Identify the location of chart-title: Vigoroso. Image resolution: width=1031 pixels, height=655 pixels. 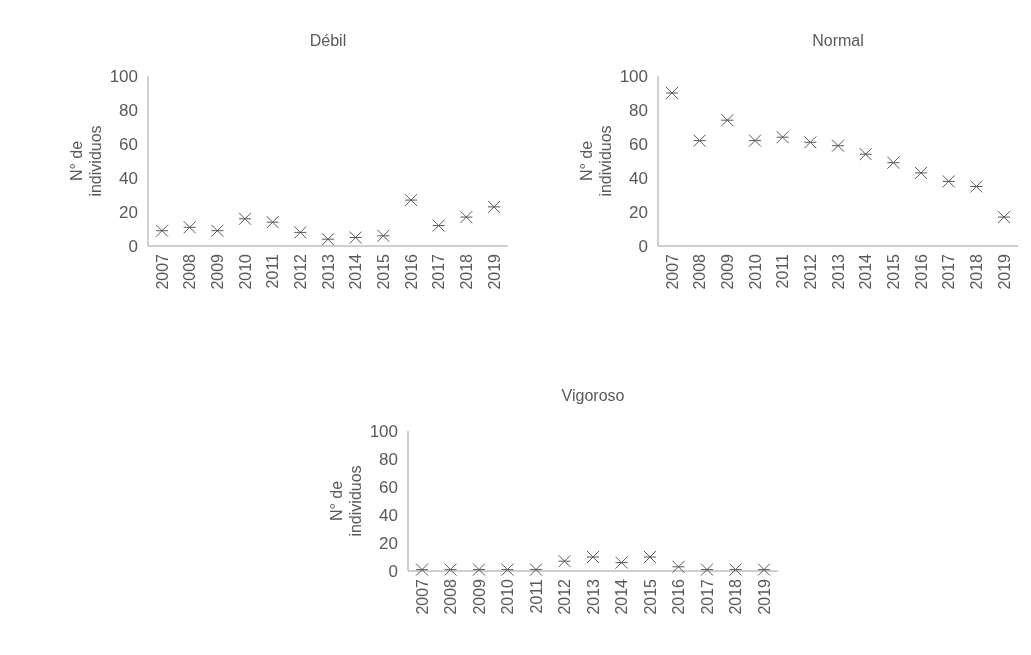
(593, 395).